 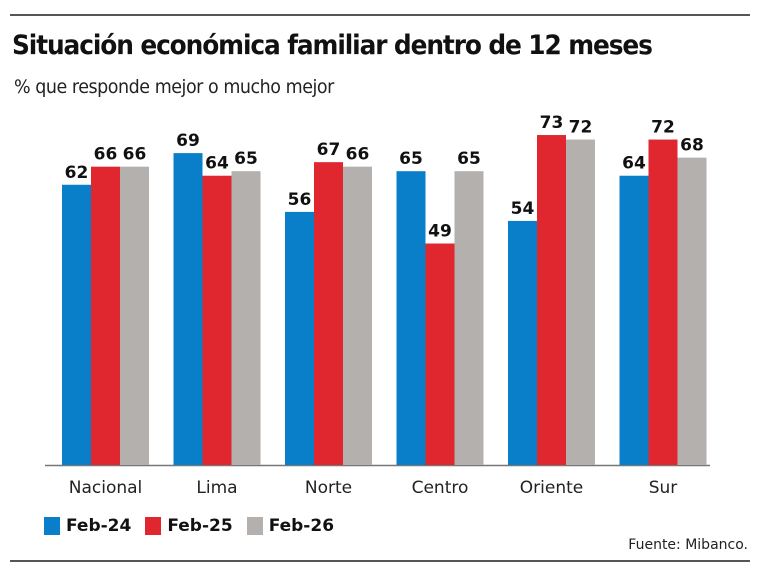 What do you see at coordinates (106, 155) in the screenshot?
I see `data-label-nacional-feb-25: 66` at bounding box center [106, 155].